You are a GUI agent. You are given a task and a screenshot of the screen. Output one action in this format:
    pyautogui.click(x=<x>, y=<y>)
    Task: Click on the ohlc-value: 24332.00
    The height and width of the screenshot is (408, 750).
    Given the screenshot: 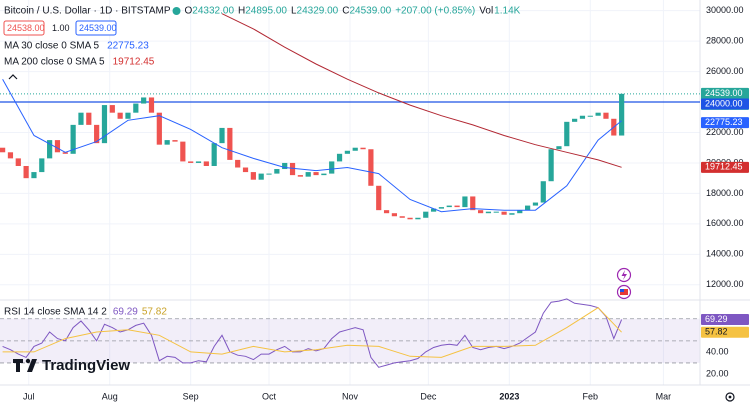 What is the action you would take?
    pyautogui.click(x=213, y=11)
    